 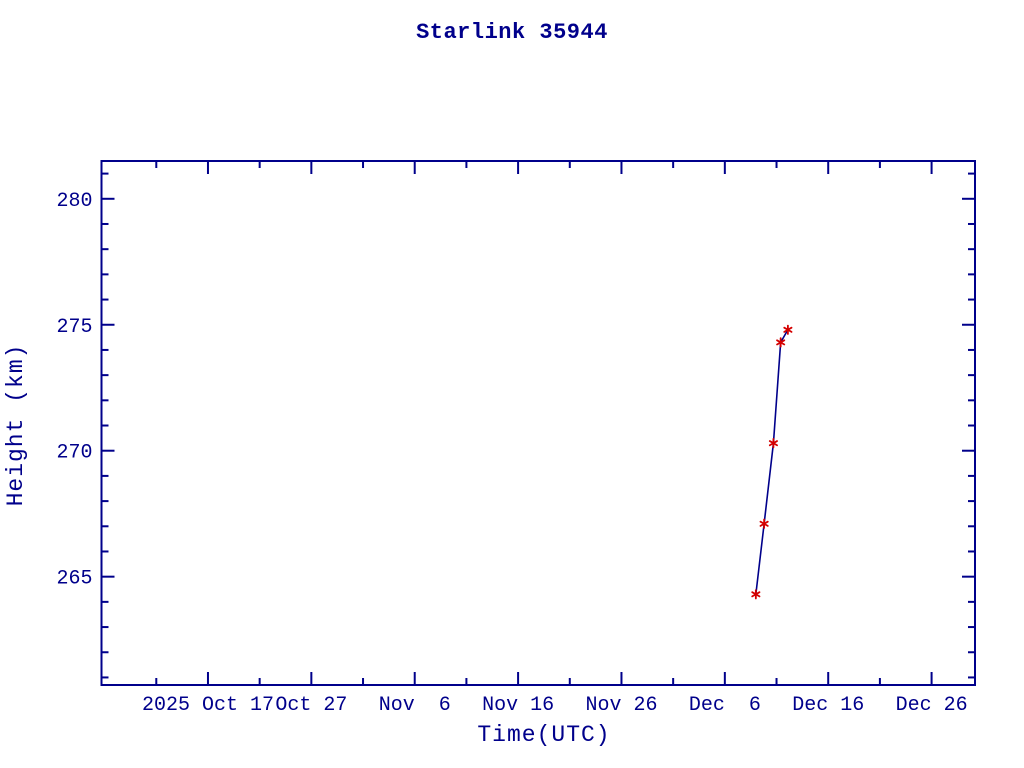 What do you see at coordinates (415, 705) in the screenshot?
I see `x-tick-label: Nov 6` at bounding box center [415, 705].